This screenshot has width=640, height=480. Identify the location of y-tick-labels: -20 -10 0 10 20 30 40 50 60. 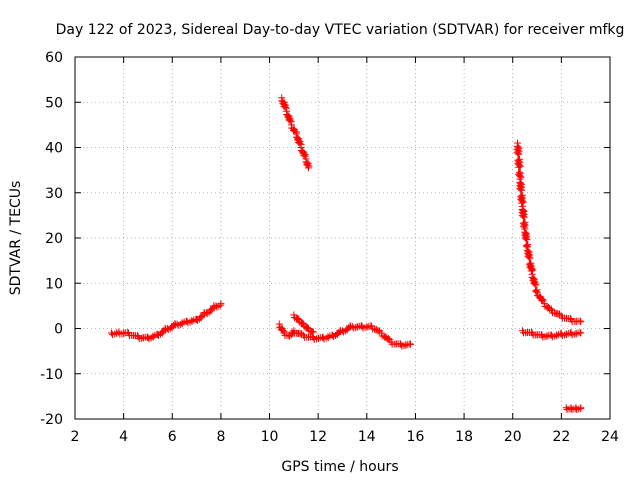
(51, 239).